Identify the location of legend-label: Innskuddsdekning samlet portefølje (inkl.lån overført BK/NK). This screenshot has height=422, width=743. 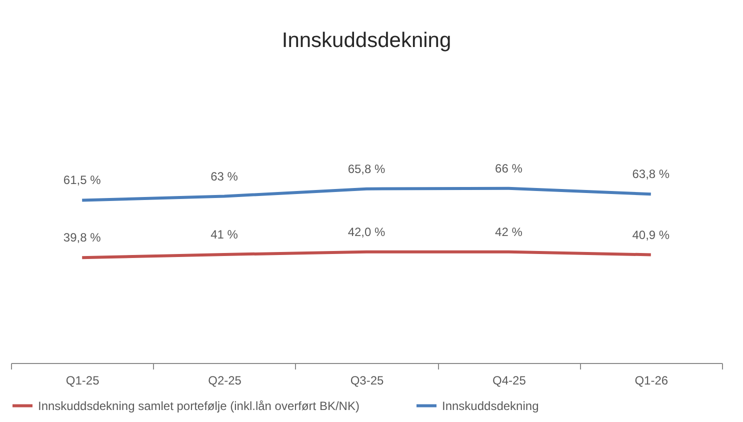
(199, 405).